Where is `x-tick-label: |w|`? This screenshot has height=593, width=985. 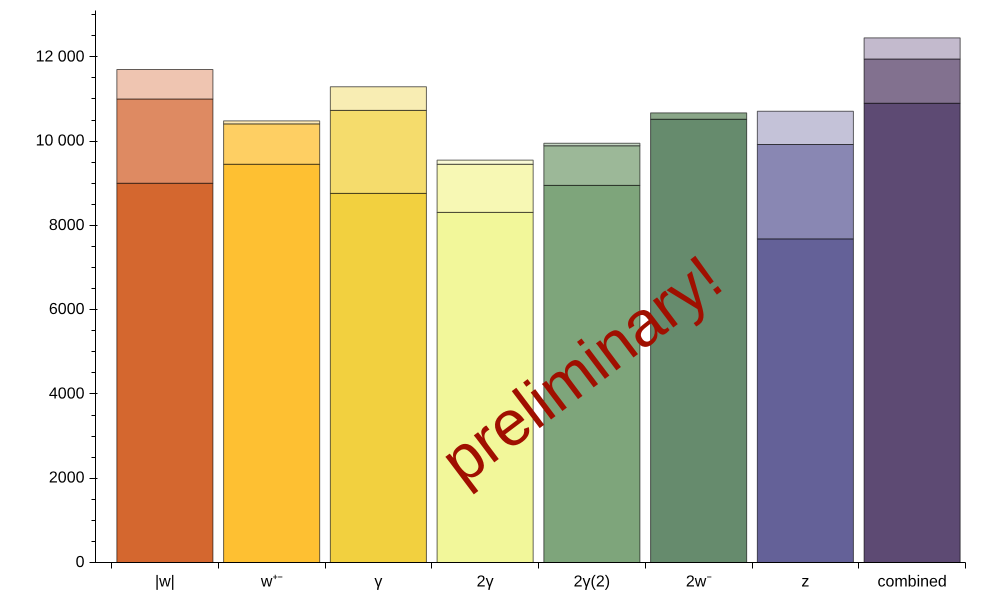
x-tick-label: |w| is located at coordinates (164, 582).